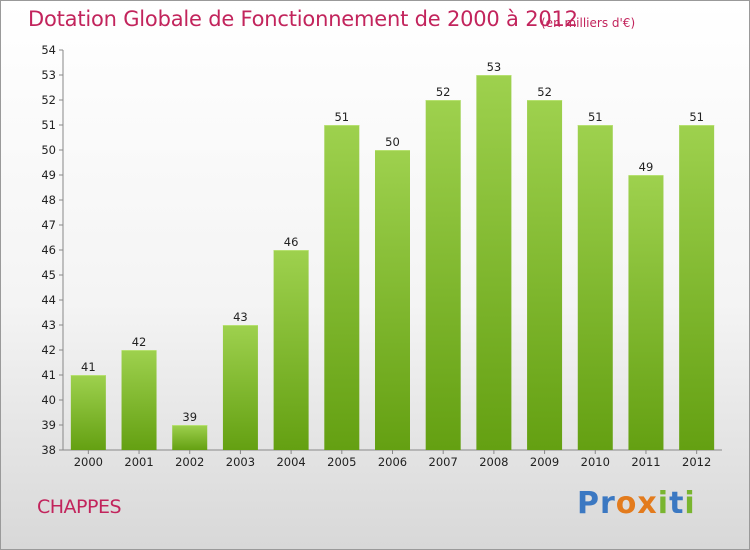 The image size is (750, 550). What do you see at coordinates (48, 275) in the screenshot?
I see `y-tick-label: 45` at bounding box center [48, 275].